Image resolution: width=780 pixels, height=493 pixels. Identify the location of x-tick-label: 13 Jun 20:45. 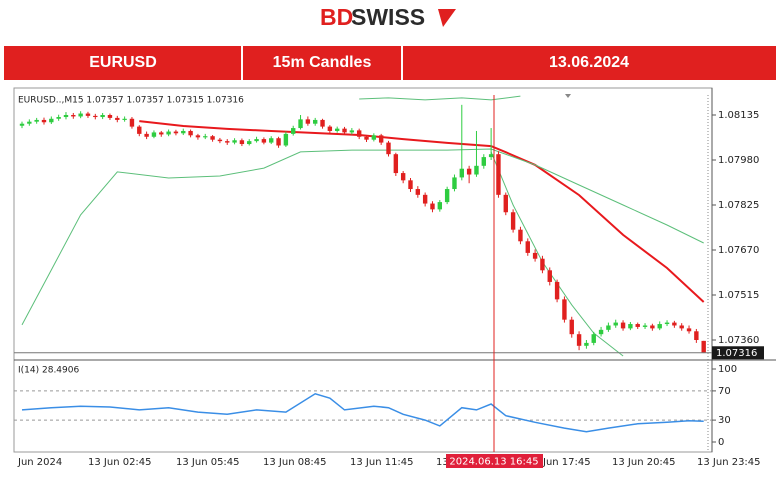
(644, 462).